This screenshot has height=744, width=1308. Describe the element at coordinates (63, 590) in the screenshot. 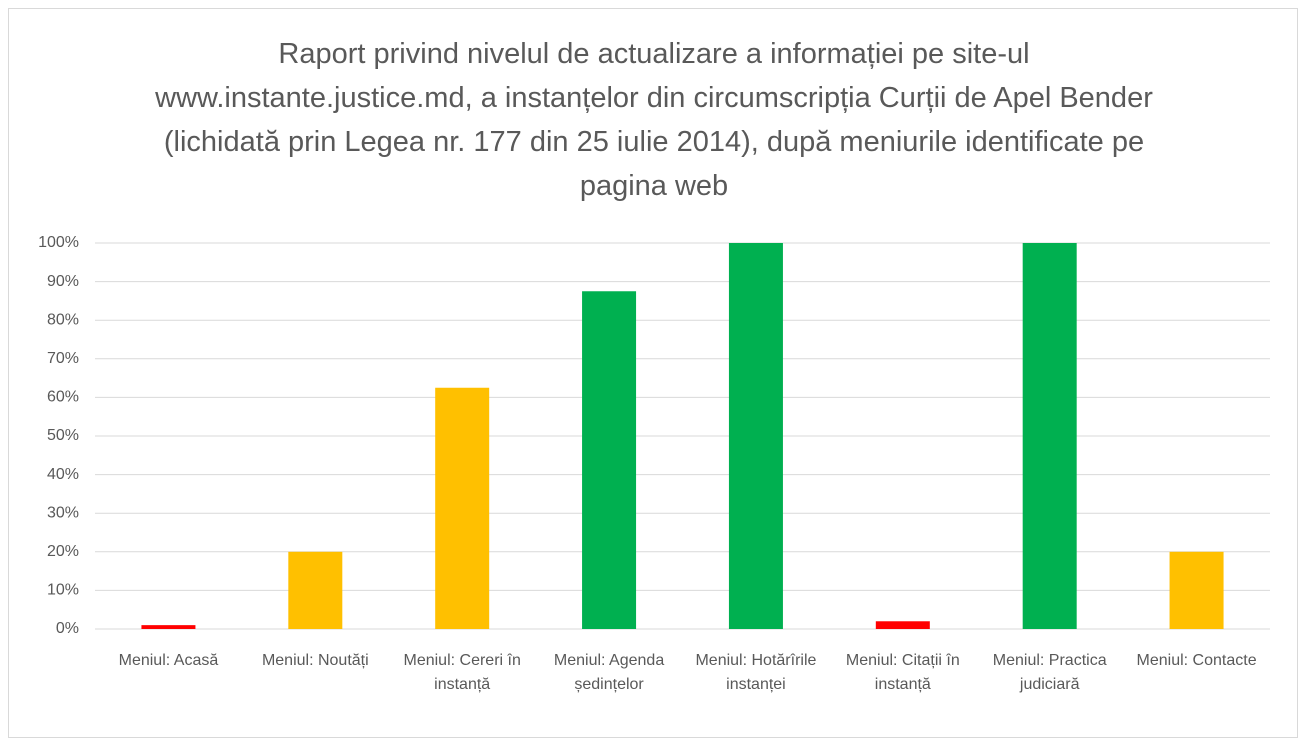

I see `y-tick-label: 10%` at that location.